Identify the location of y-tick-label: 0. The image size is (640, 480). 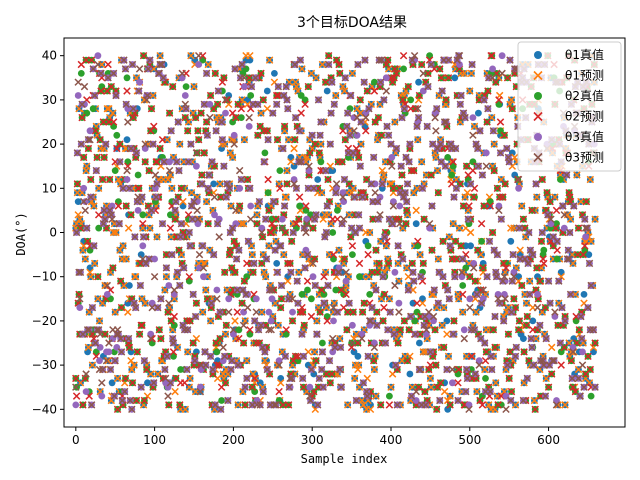
(53, 233).